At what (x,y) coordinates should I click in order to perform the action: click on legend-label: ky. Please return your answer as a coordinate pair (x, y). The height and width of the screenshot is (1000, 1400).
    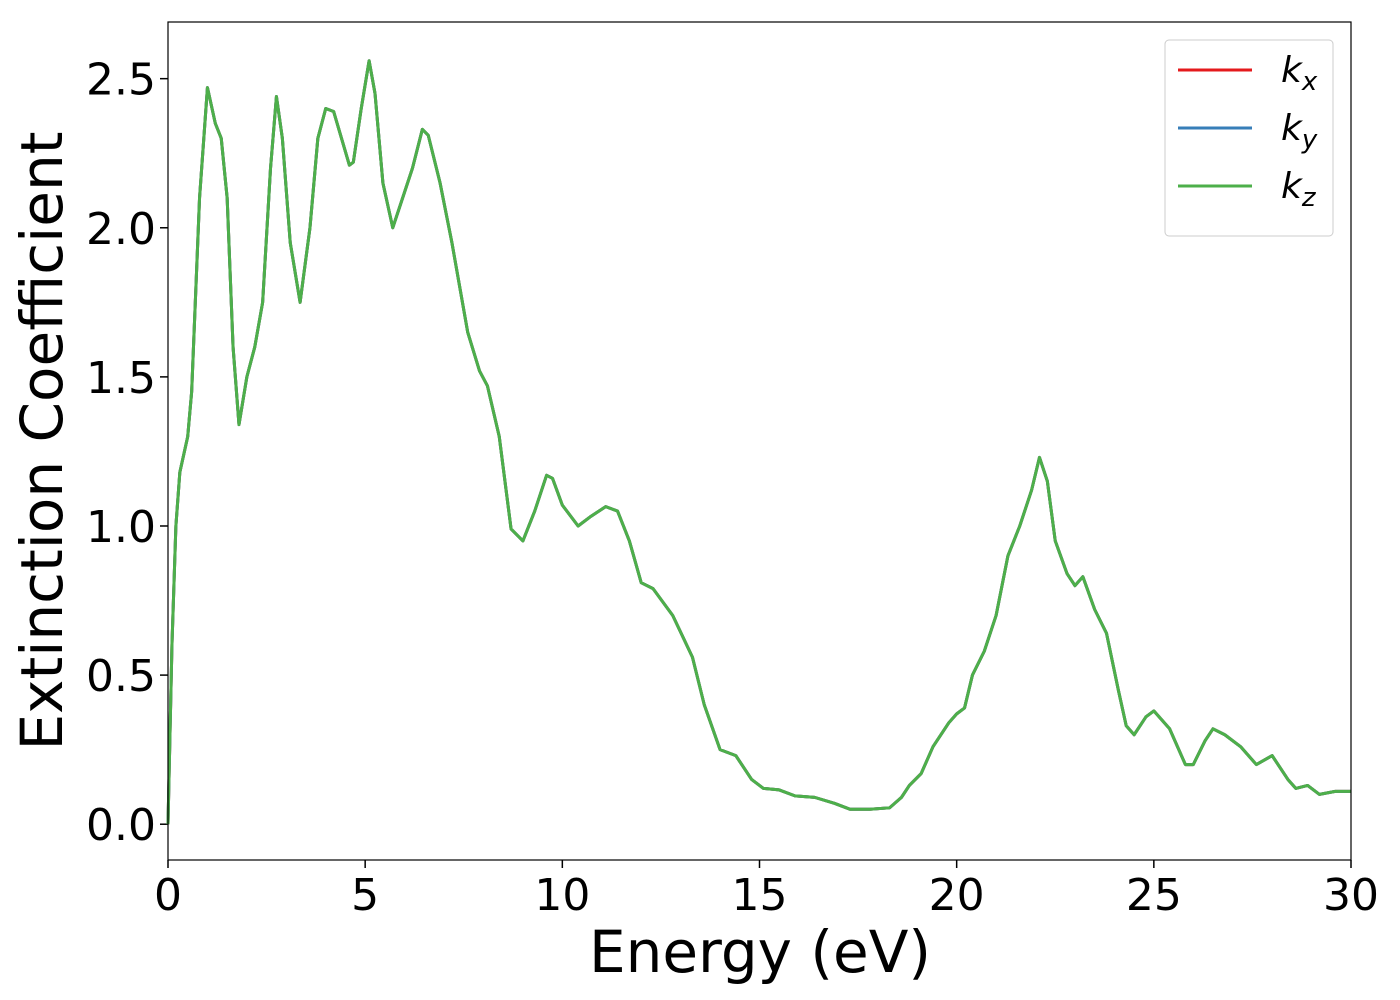
    Looking at the image, I should click on (1299, 131).